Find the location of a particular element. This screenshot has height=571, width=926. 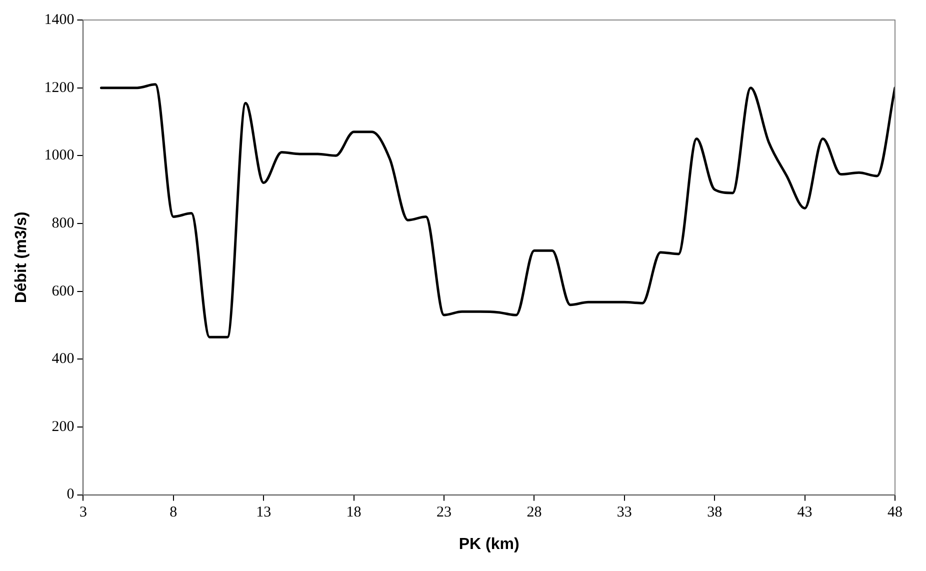

y-tick-label: 200 is located at coordinates (63, 426).